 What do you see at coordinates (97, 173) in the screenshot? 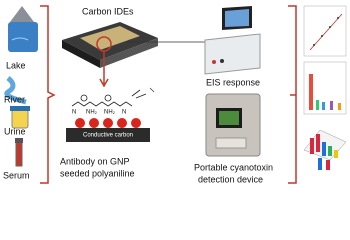
I see `caption: seeded polyaniline` at bounding box center [97, 173].